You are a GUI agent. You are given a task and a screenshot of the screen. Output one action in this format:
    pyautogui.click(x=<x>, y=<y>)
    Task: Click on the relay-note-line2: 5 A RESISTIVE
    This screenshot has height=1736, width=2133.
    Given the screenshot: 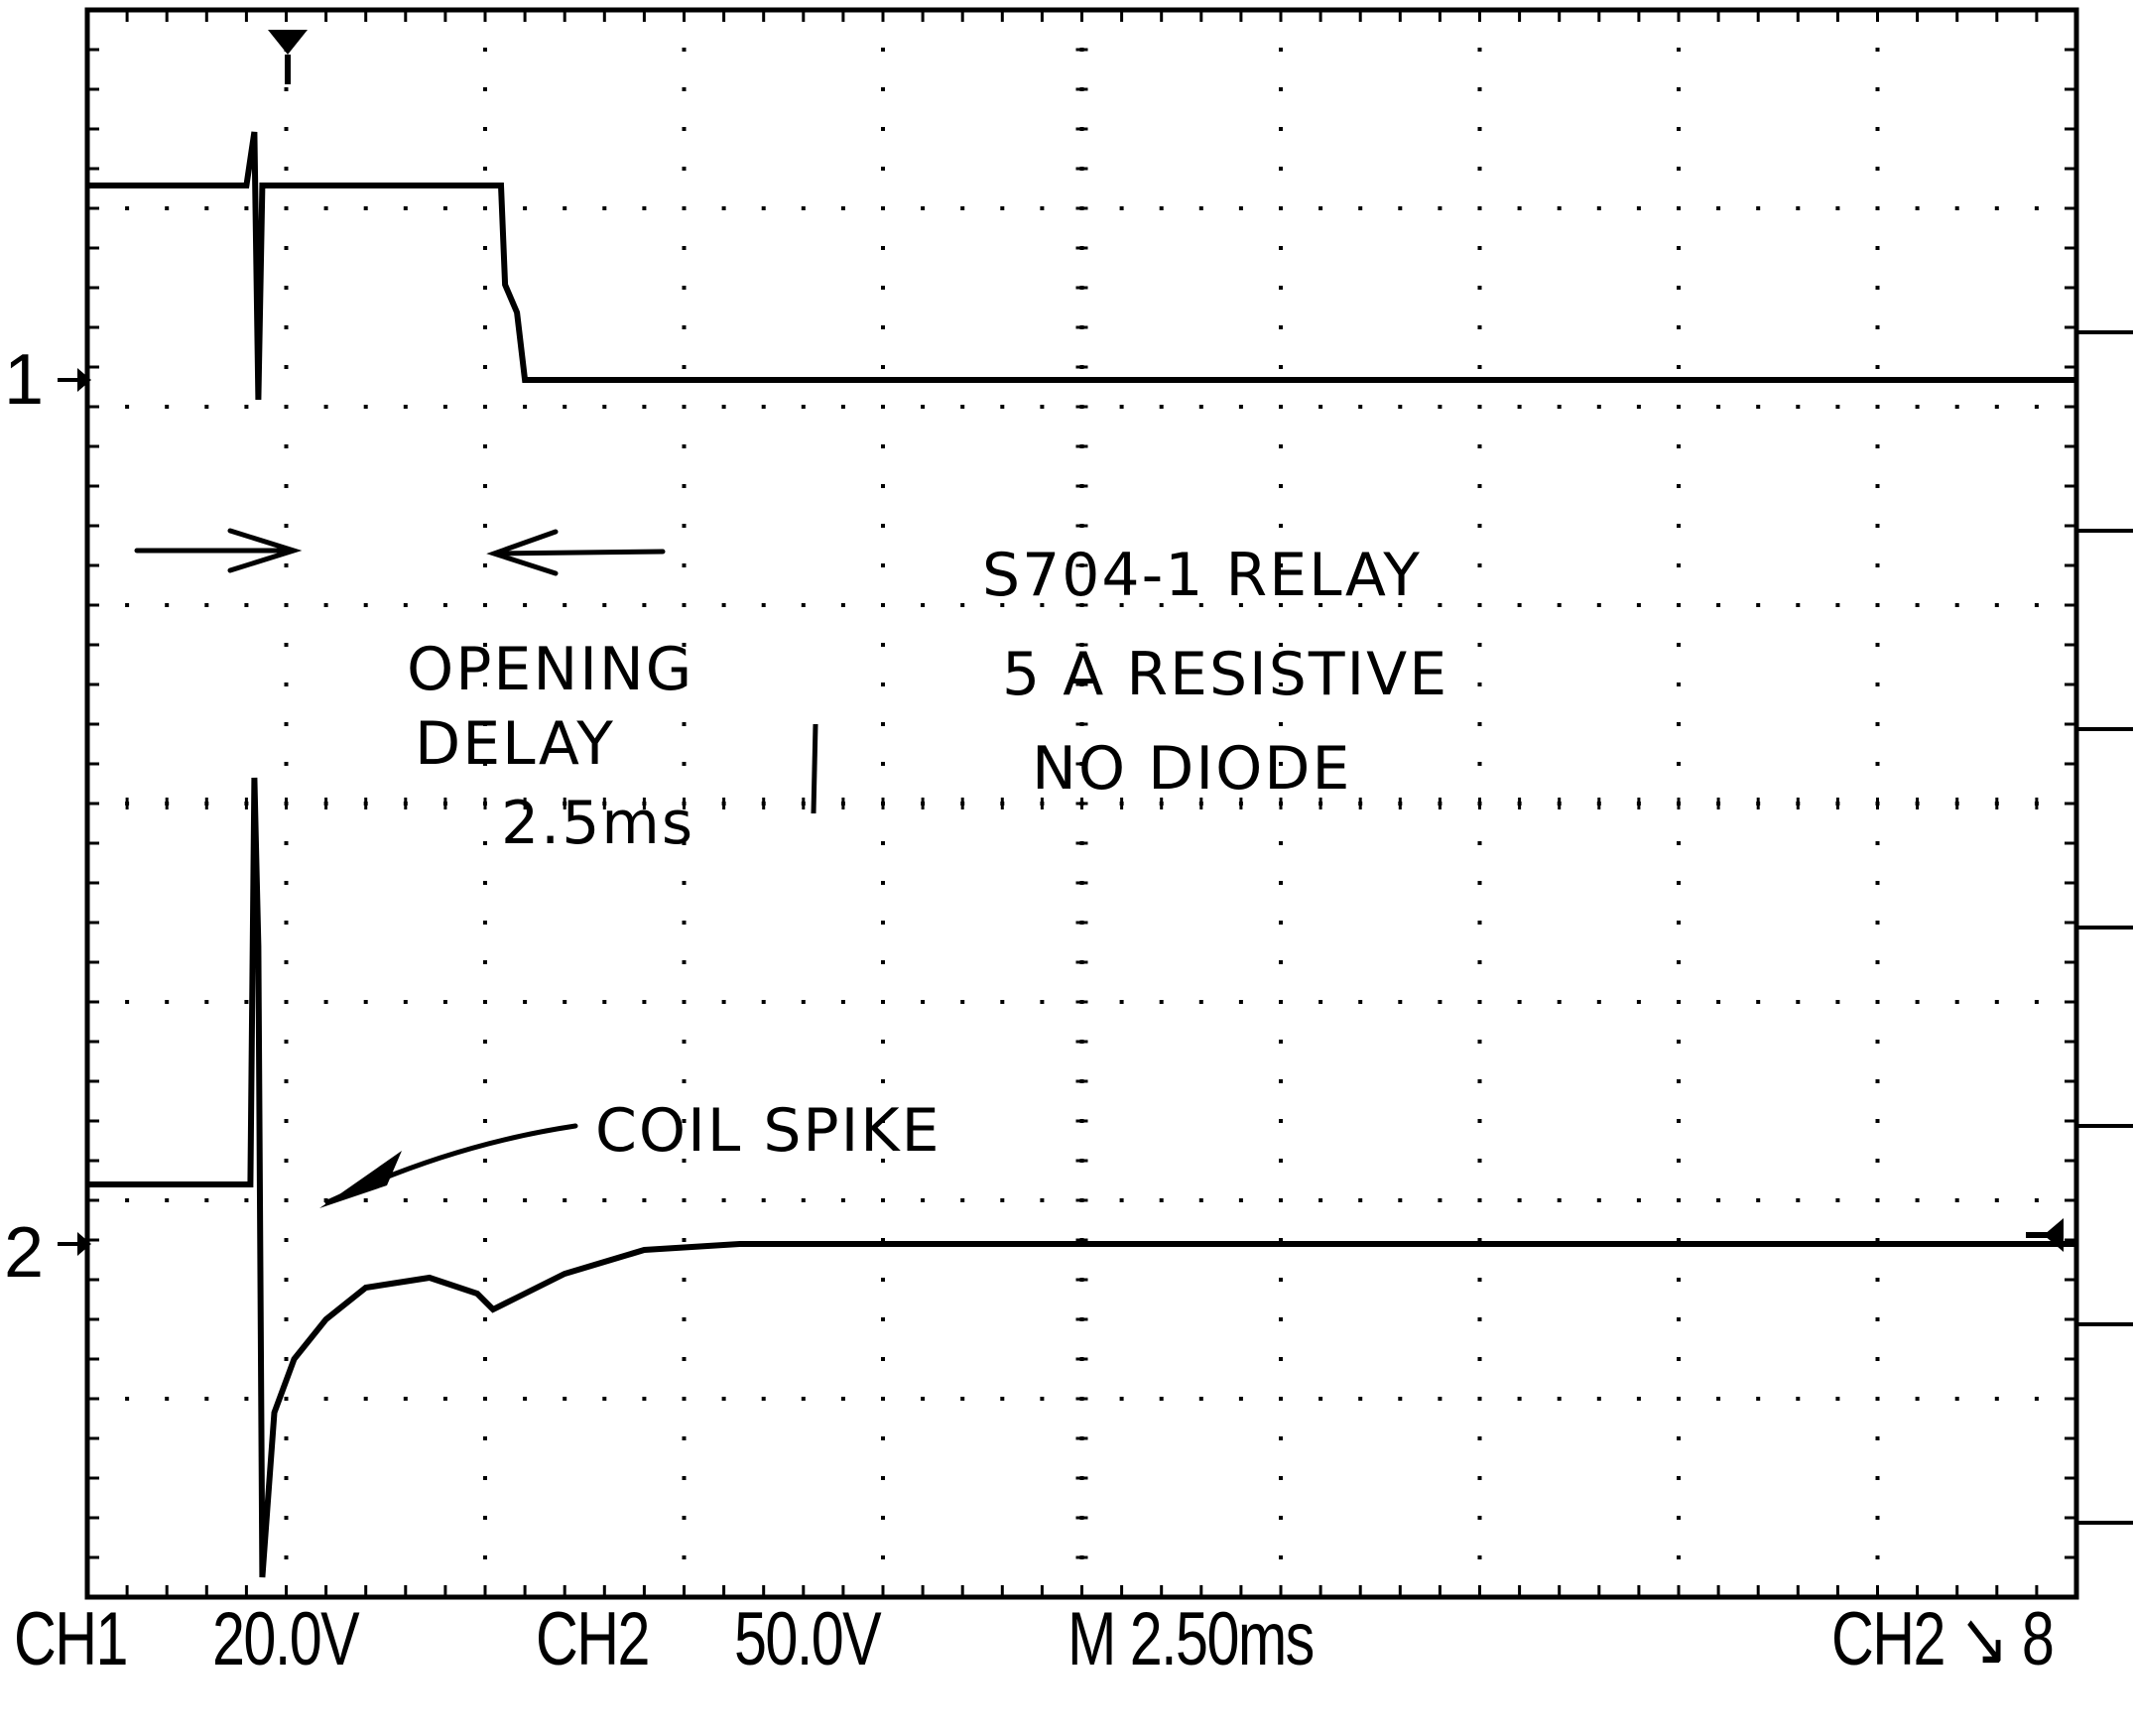 What is the action you would take?
    pyautogui.click(x=1225, y=674)
    